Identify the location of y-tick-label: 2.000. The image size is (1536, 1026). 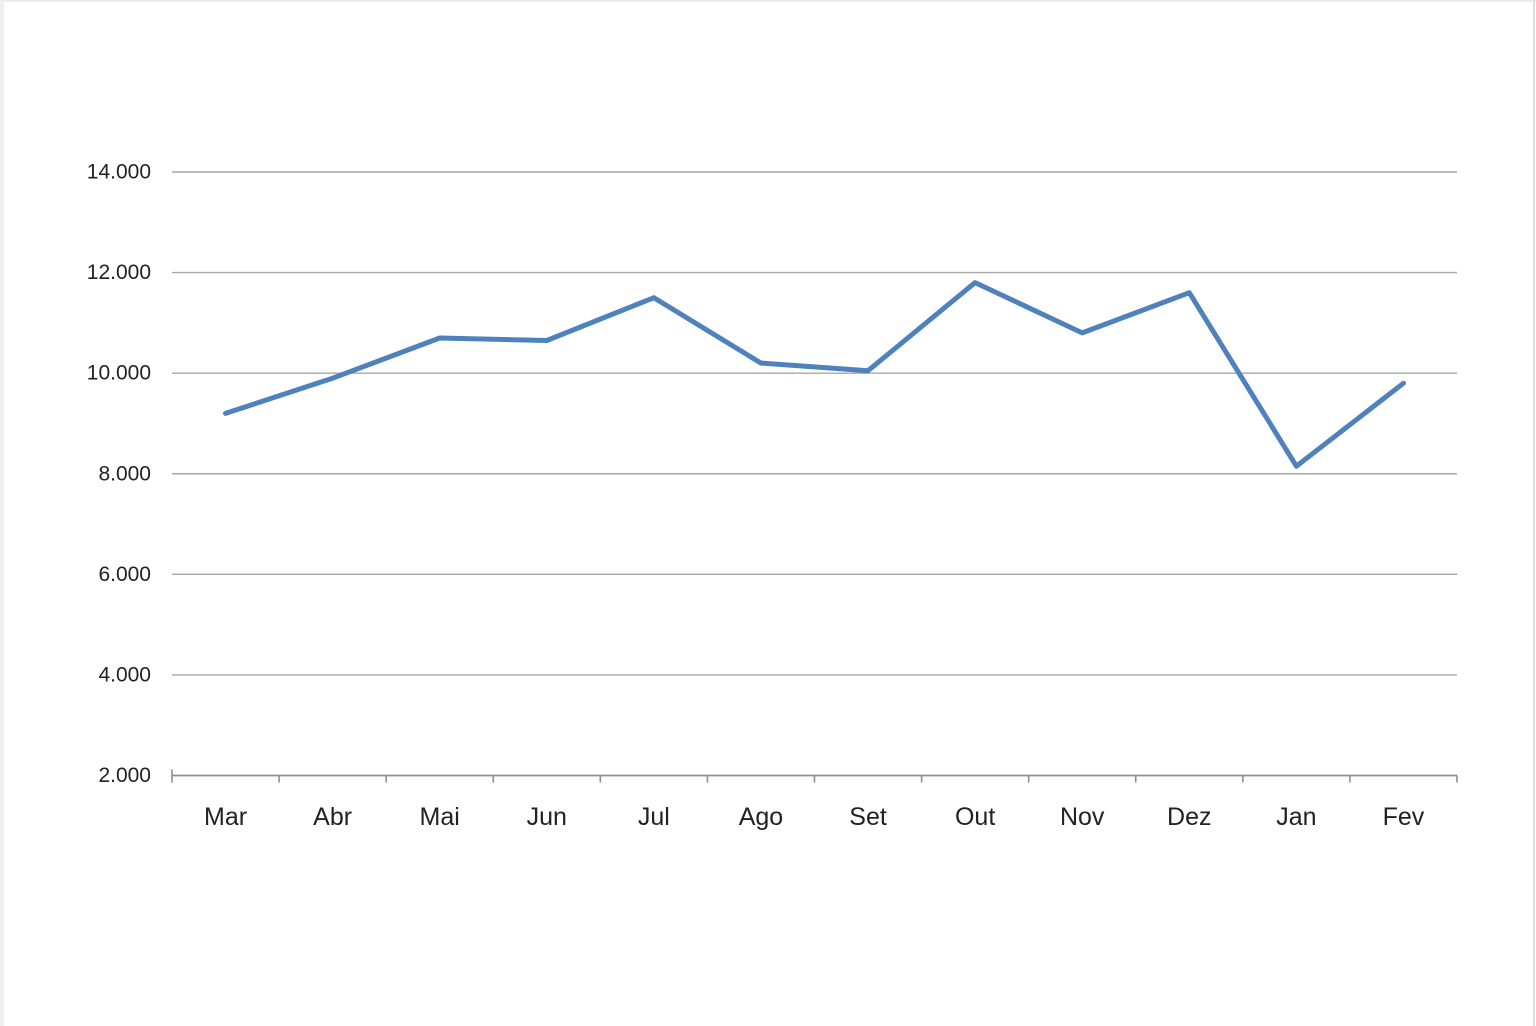
(124, 775).